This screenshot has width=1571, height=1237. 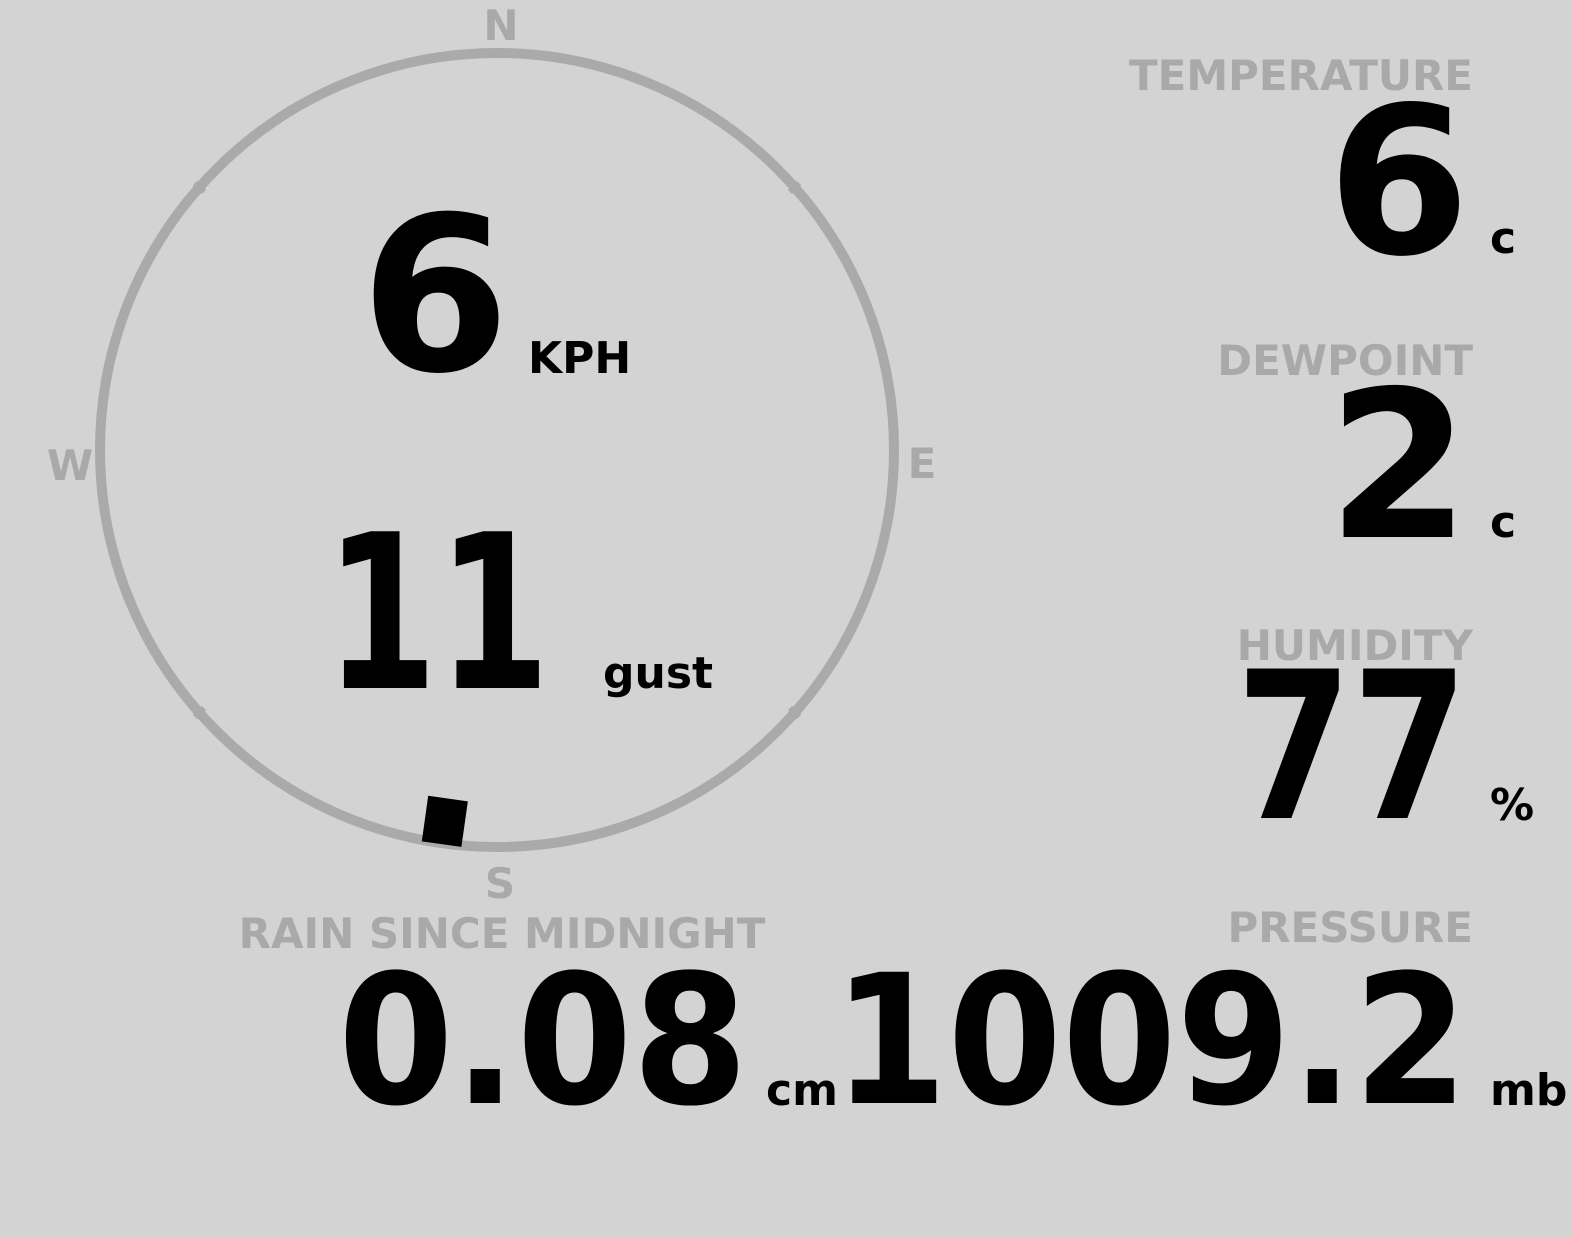 I want to click on compass-e: E, so click(x=922, y=463).